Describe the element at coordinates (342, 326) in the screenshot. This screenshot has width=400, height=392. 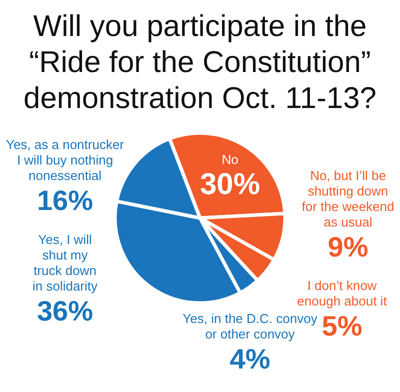
I see `data-label: 5%` at that location.